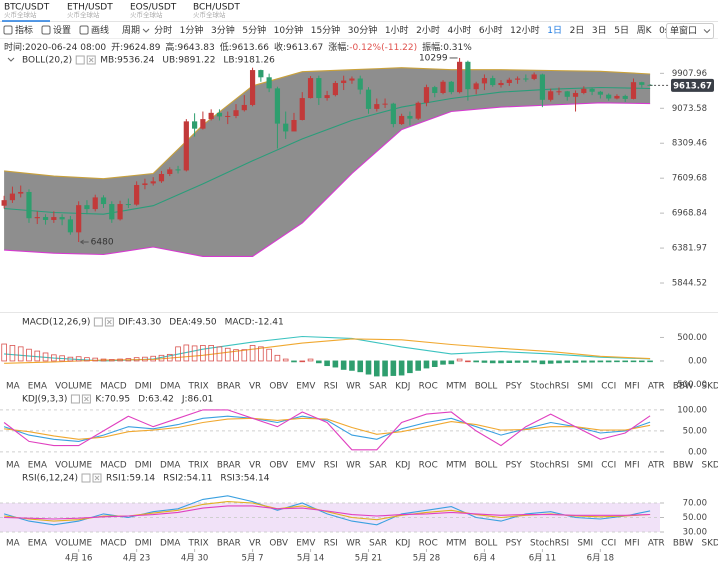  Describe the element at coordinates (554, 30) in the screenshot. I see `period-button: 1日` at that location.